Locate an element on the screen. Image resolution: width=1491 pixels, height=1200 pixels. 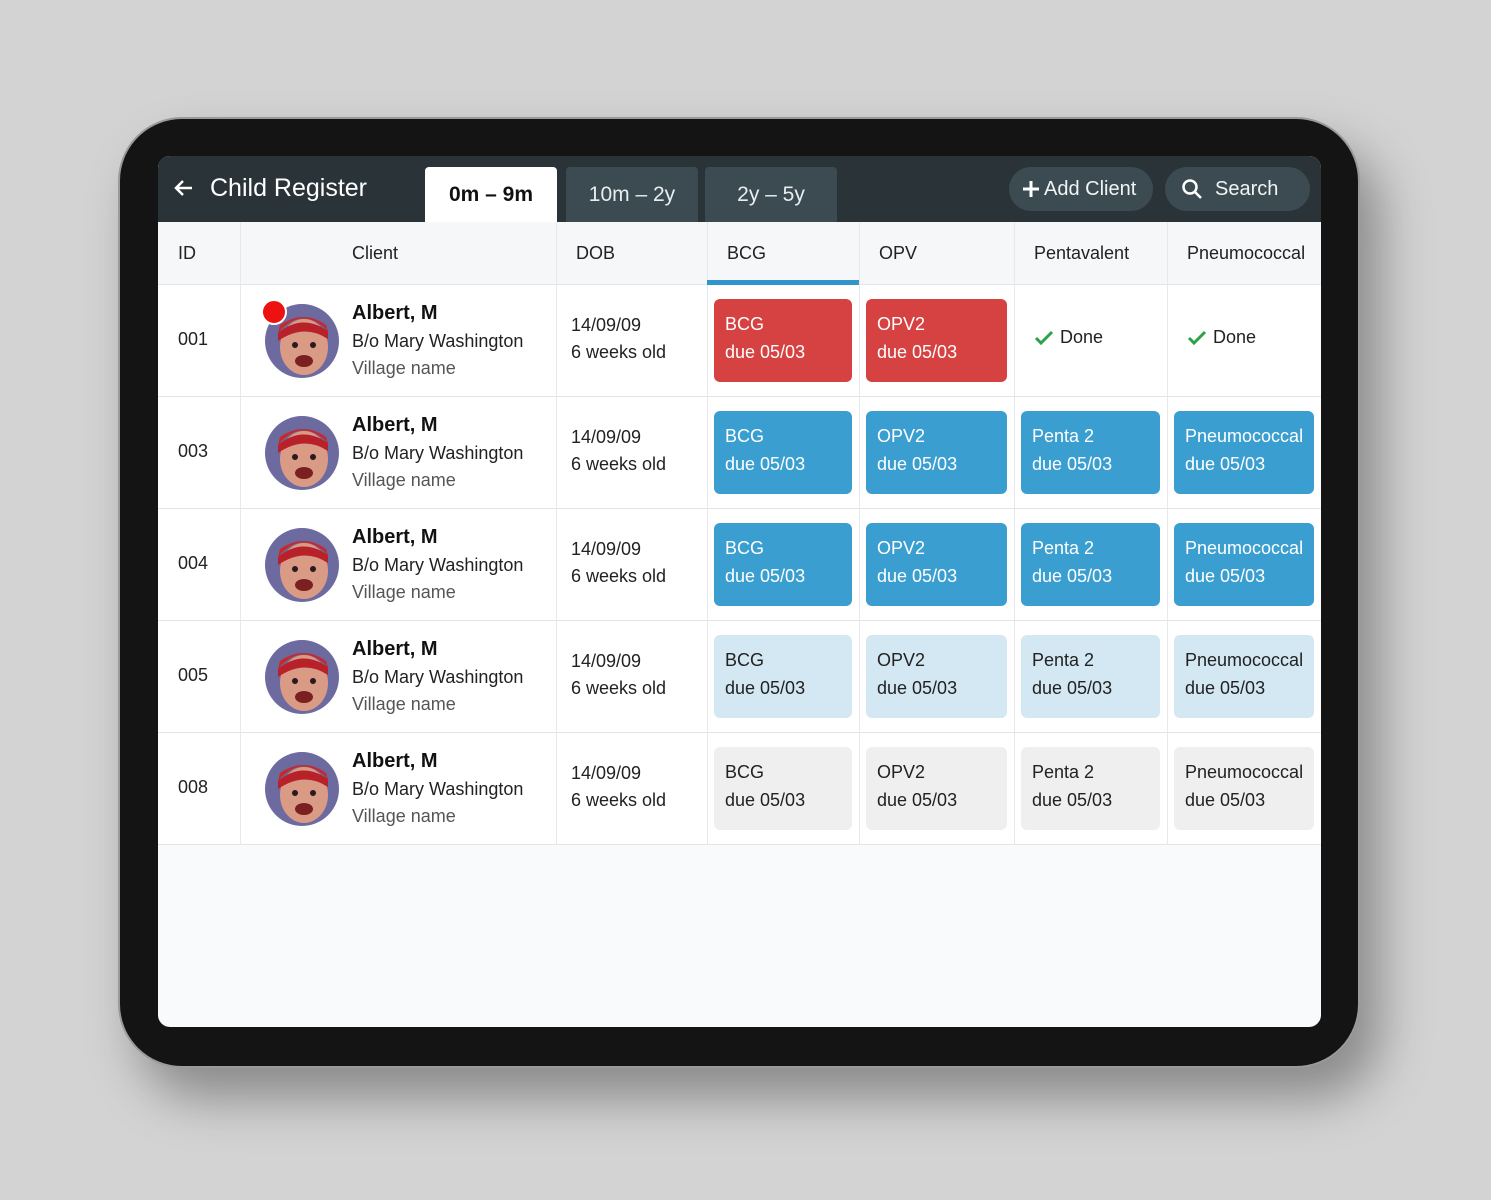
client-id: 001 is located at coordinates (193, 339).